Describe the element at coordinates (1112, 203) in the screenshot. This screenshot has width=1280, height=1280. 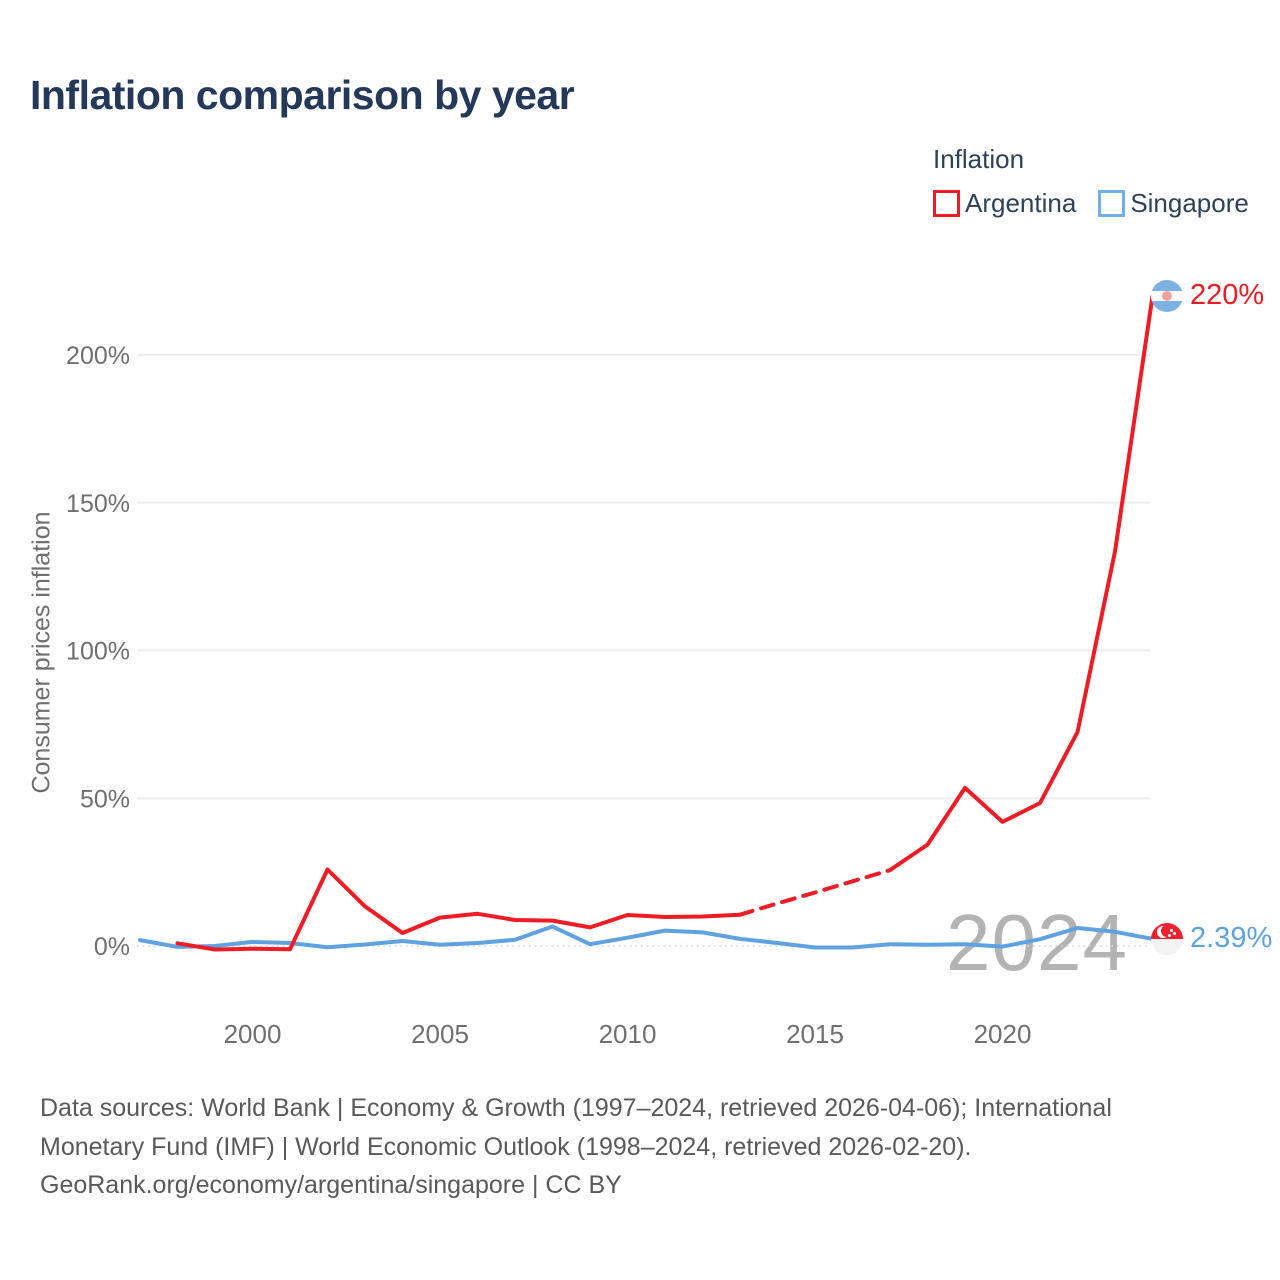
I see `singapore-series-swatch-icon` at that location.